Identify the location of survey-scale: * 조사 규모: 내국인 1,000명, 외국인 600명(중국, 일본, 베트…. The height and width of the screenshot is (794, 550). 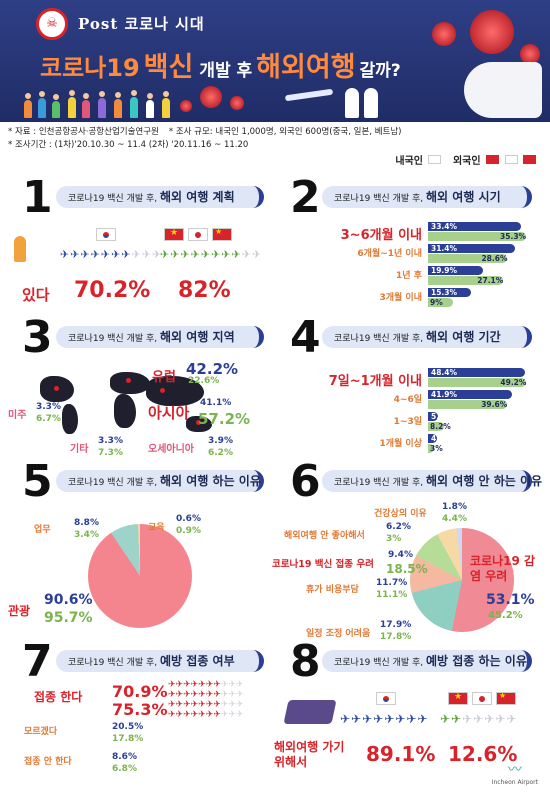
(285, 132).